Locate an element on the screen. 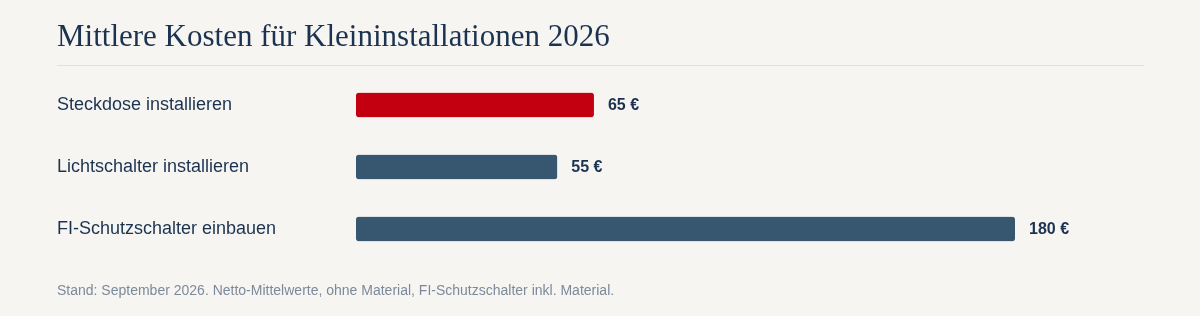 This screenshot has height=316, width=1200. y-tick-label: Lichtschalter installieren is located at coordinates (153, 166).